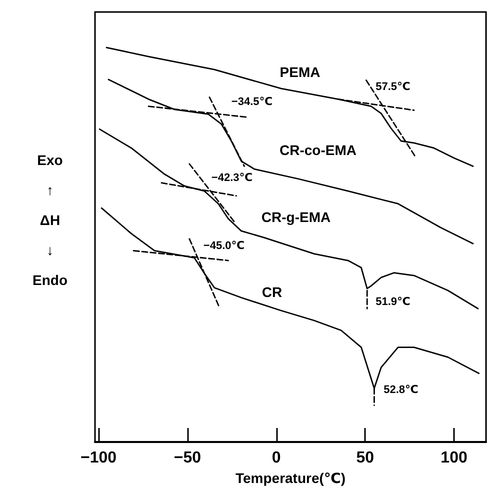  Describe the element at coordinates (50, 220) in the screenshot. I see `y-axis-title: Exo ↑ ΔH ↓ Endo` at that location.